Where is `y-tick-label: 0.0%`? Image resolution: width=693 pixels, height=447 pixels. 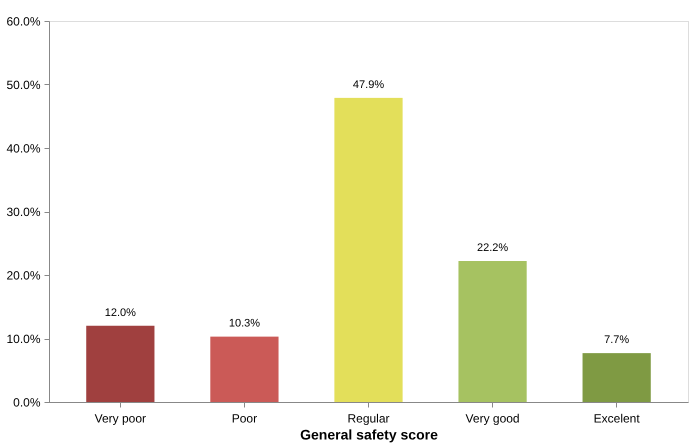 y-tick-label: 0.0% is located at coordinates (27, 403).